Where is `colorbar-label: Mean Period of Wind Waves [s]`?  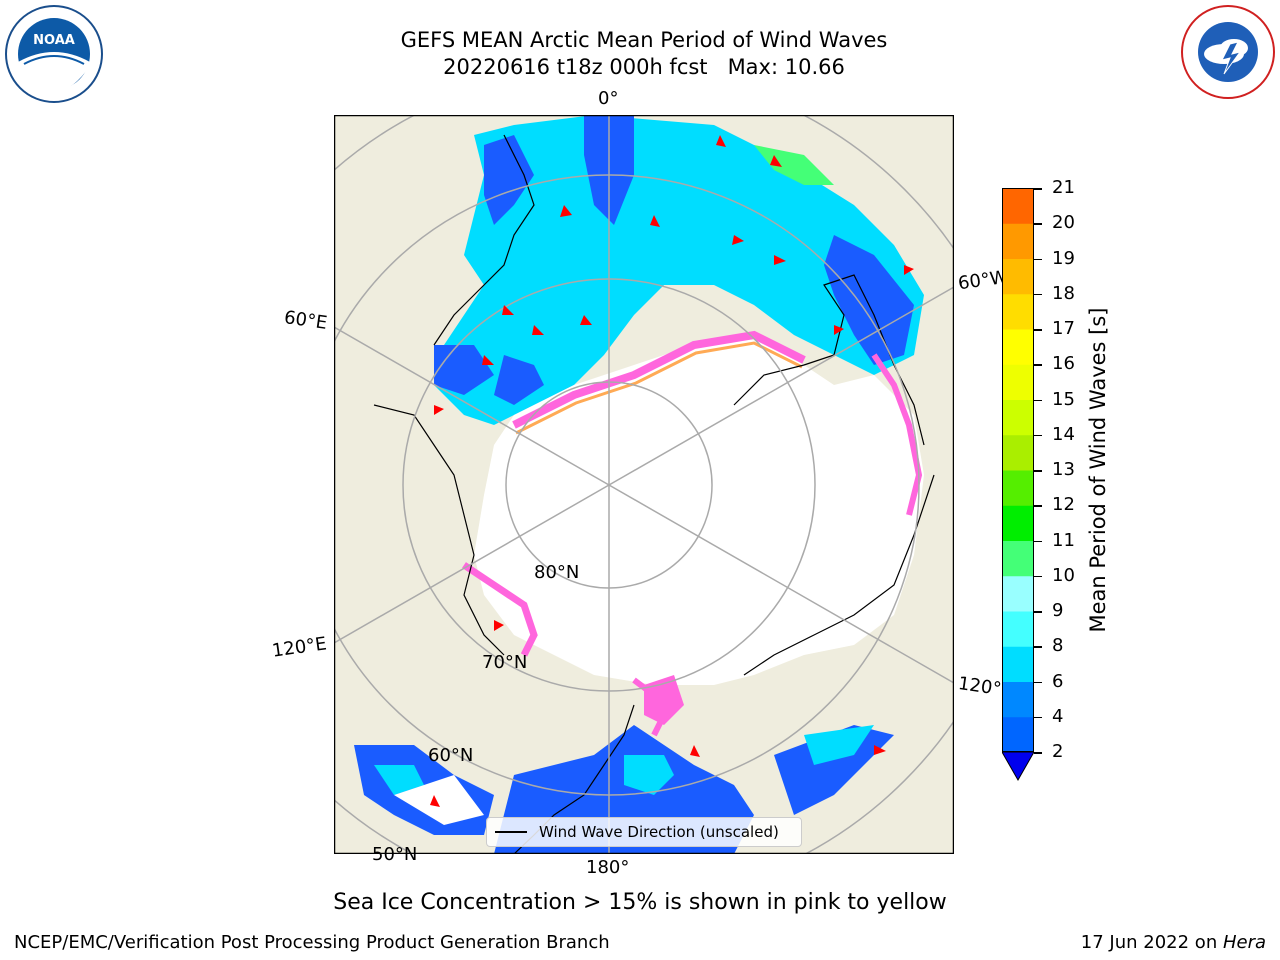 colorbar-label: Mean Period of Wind Waves [s] is located at coordinates (1098, 470).